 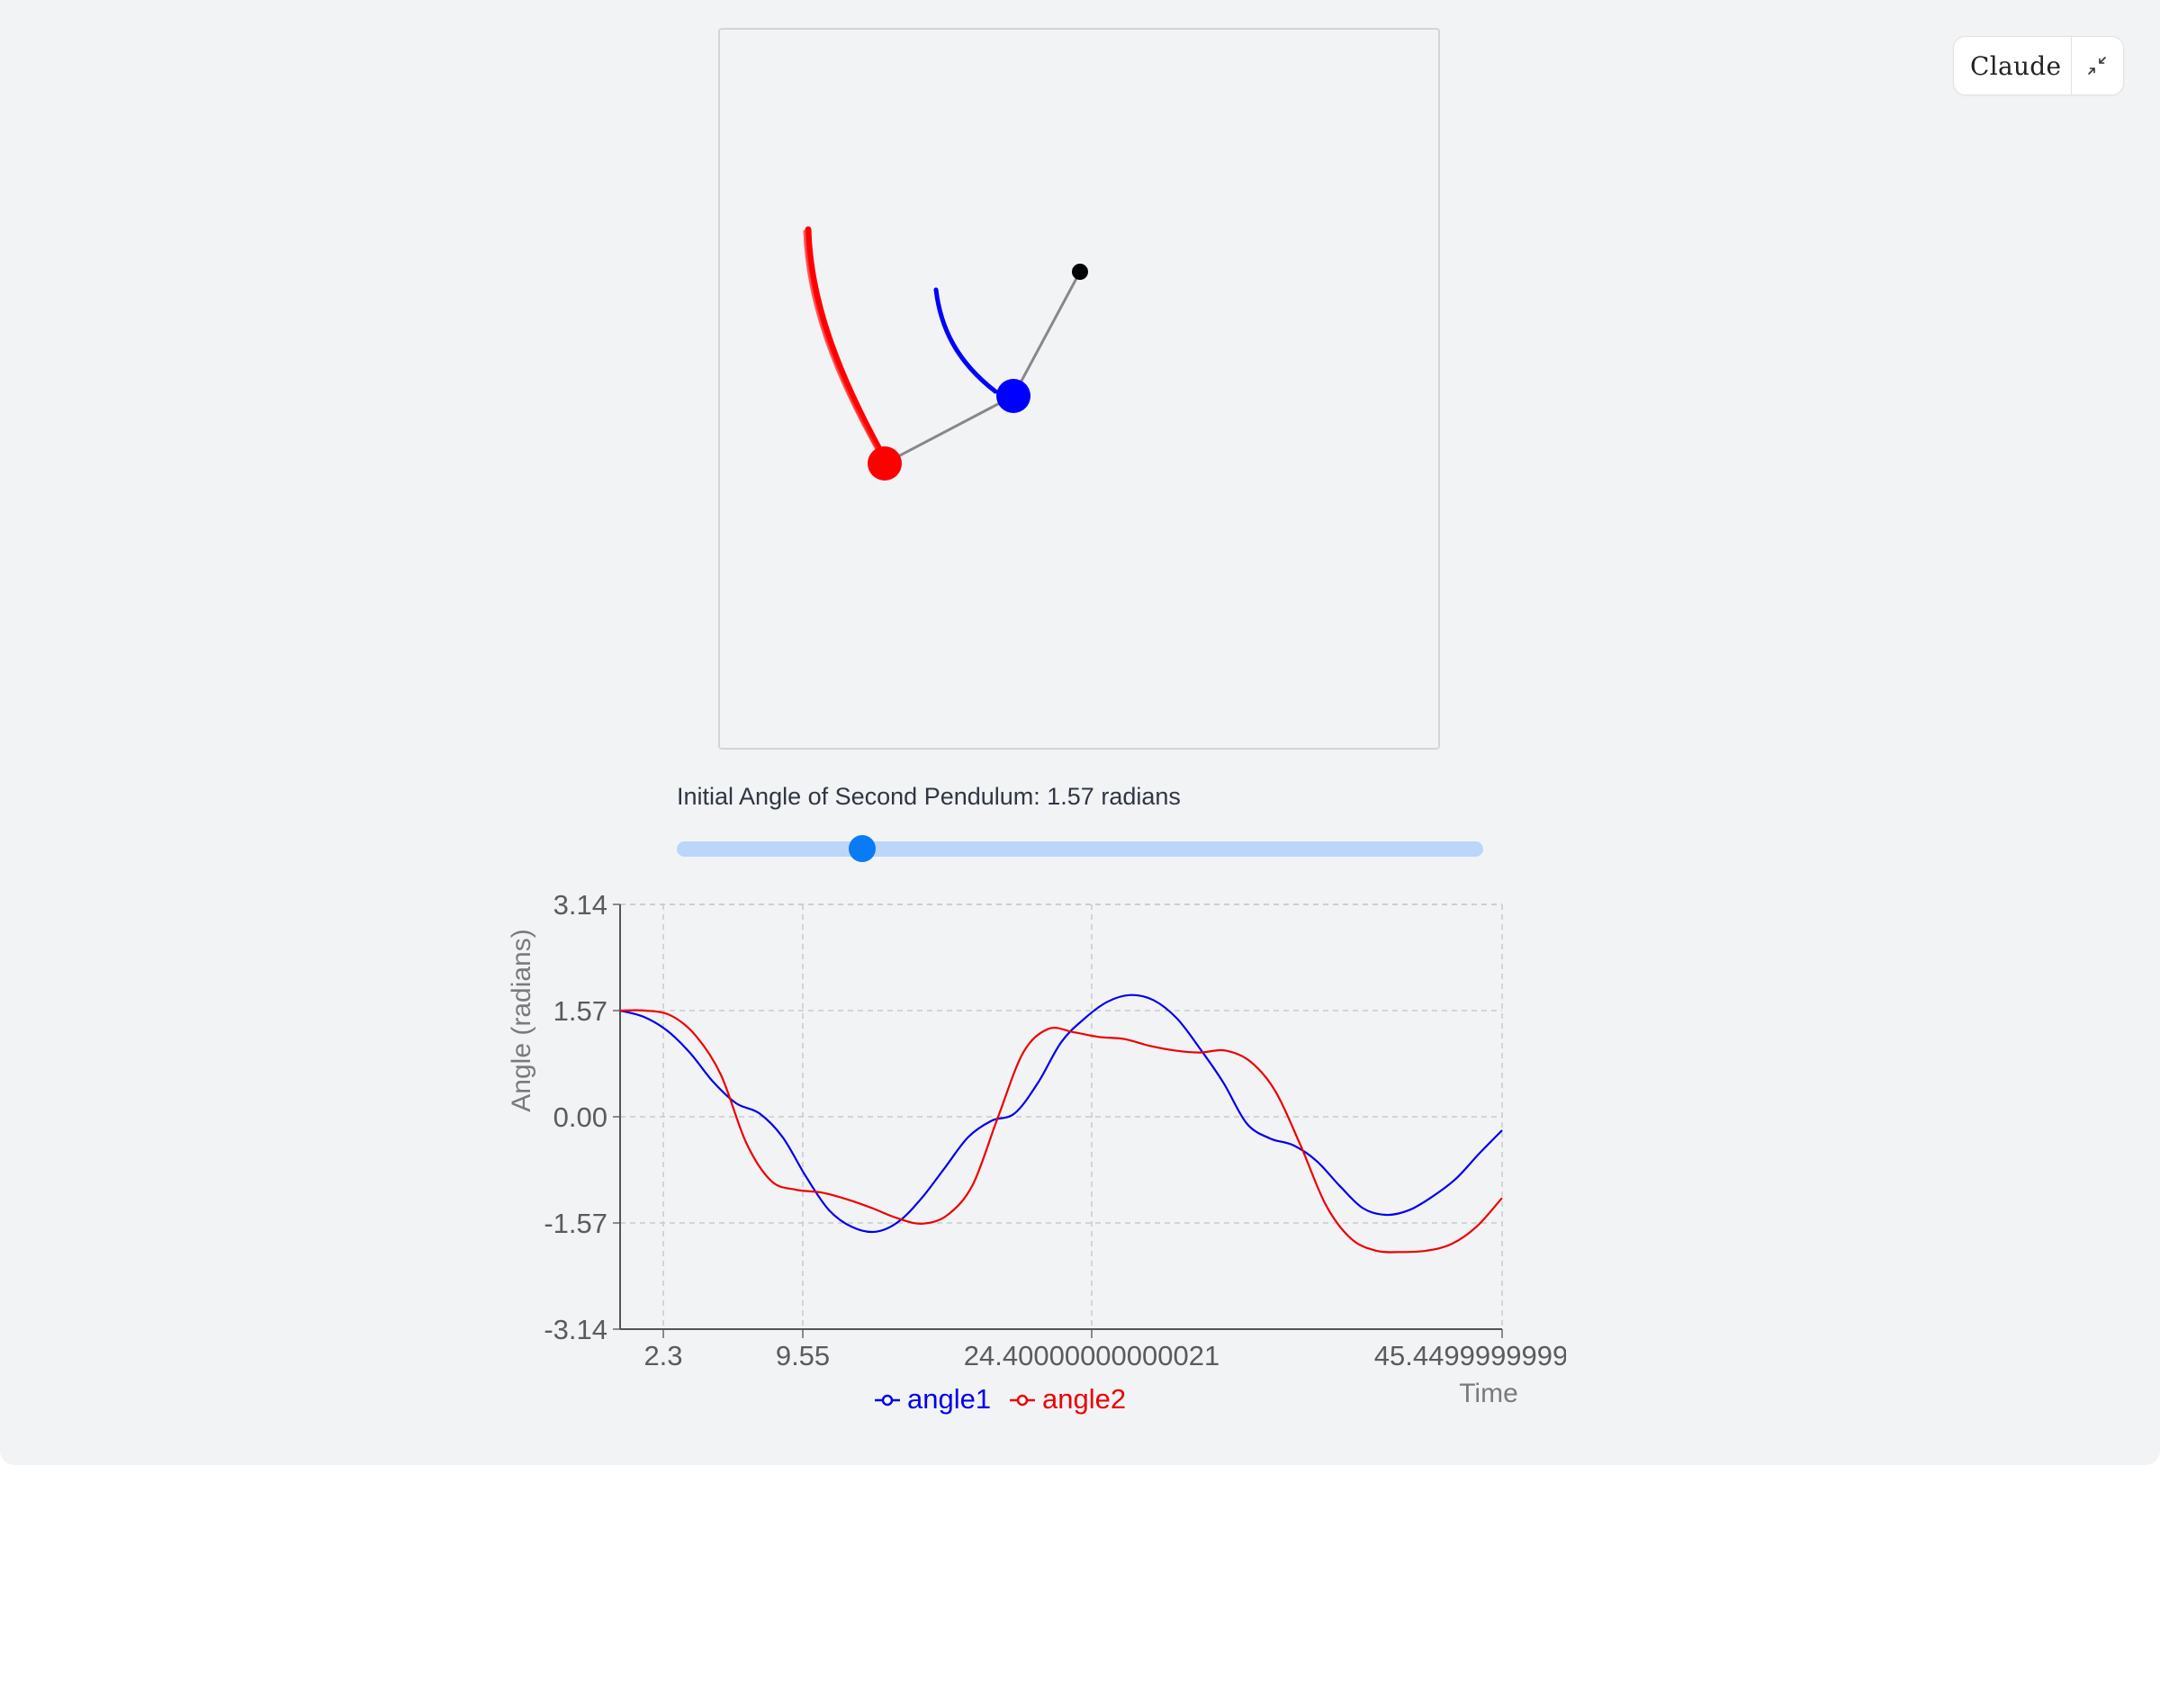 What do you see at coordinates (1080, 848) in the screenshot?
I see `angle-slider` at bounding box center [1080, 848].